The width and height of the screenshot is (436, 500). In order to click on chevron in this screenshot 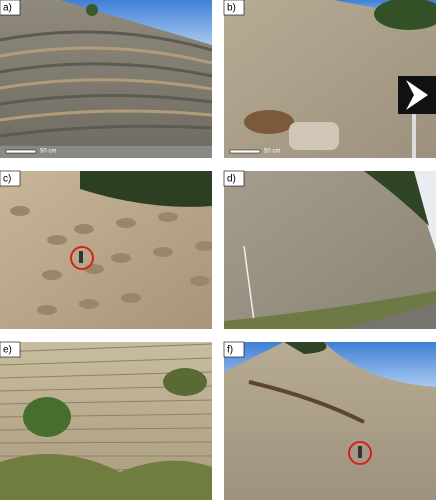, I will do `click(417, 95)`.